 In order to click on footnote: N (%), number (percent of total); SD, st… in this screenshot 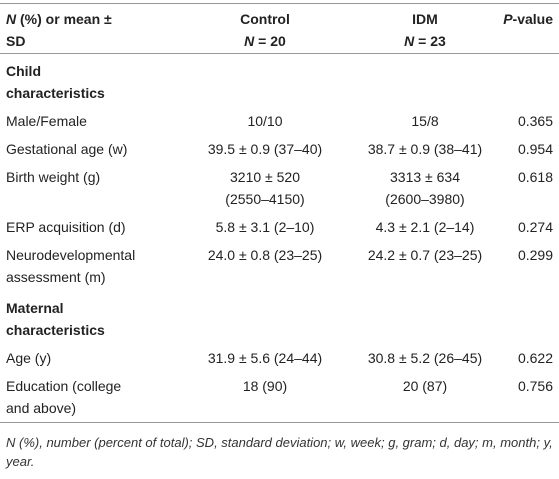, I will do `click(279, 452)`.